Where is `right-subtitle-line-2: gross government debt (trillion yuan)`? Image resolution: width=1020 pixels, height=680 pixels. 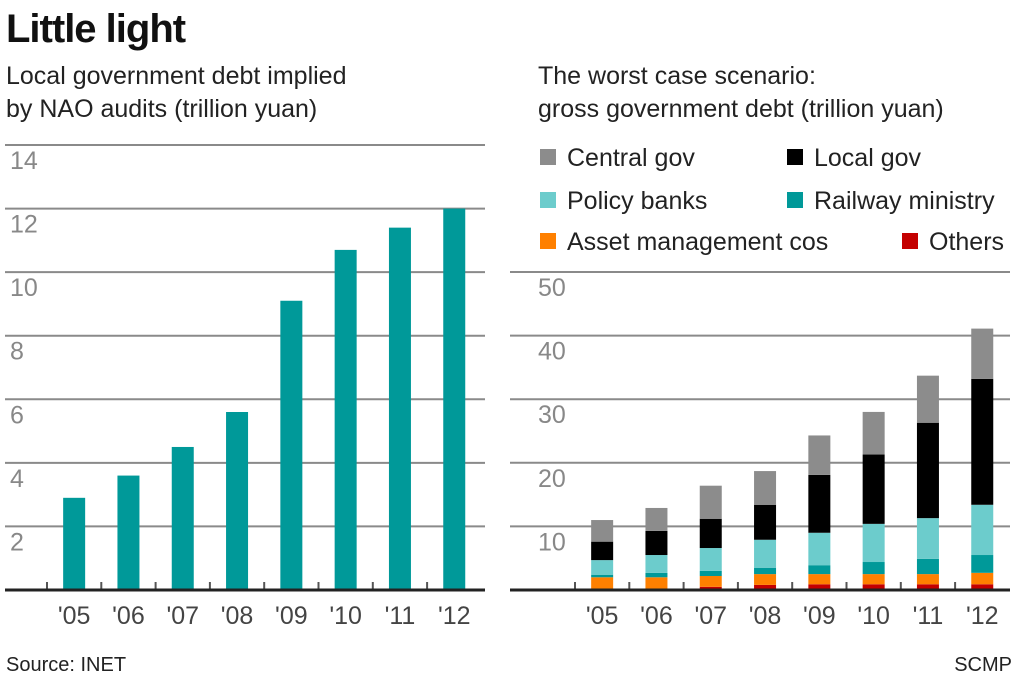
right-subtitle-line-2: gross government debt (trillion yuan) is located at coordinates (741, 109).